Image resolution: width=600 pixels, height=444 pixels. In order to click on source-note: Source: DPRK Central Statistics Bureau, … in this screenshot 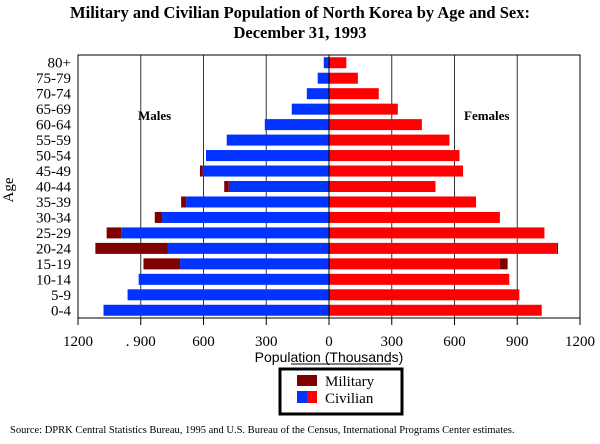, I will do `click(262, 430)`.